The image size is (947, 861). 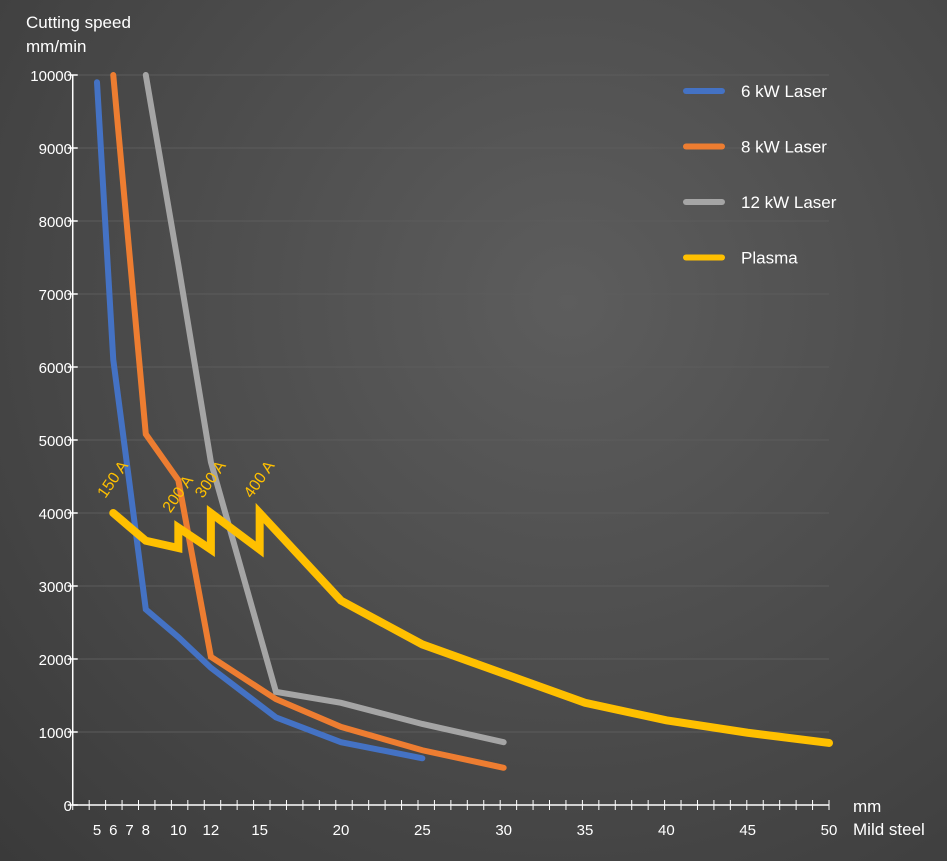 I want to click on y-tick-label: 9000, so click(x=55, y=149).